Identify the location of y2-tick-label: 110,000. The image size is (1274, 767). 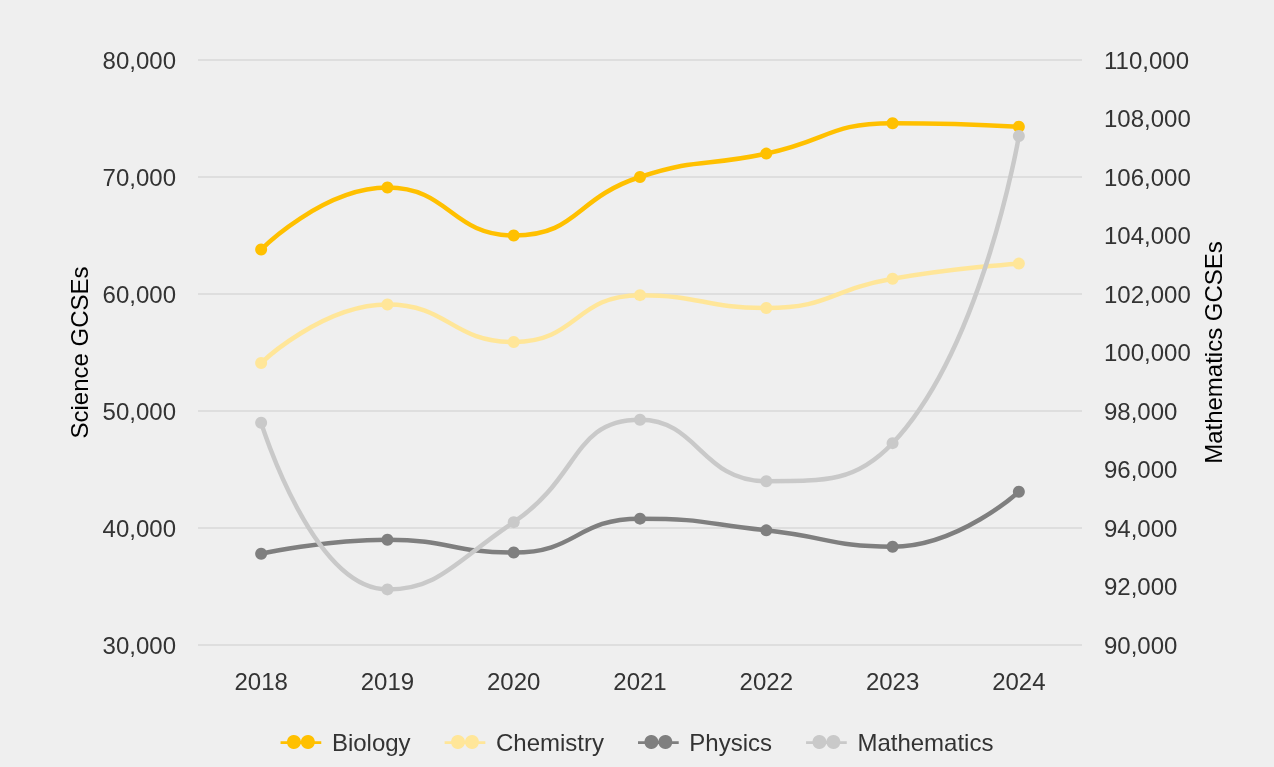
(1146, 60).